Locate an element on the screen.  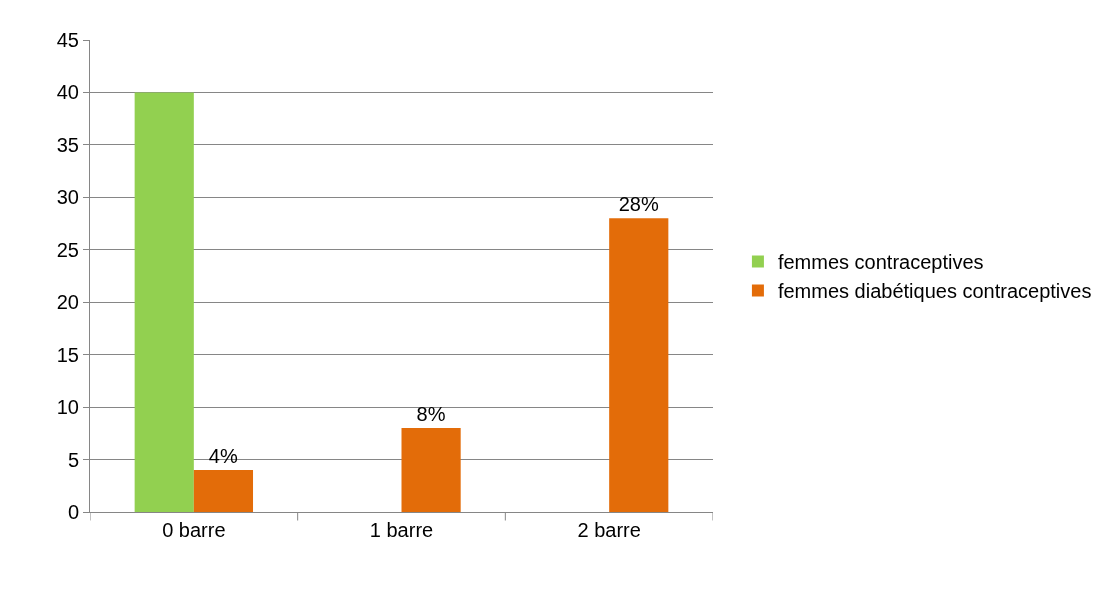
data-label: 8% is located at coordinates (431, 414).